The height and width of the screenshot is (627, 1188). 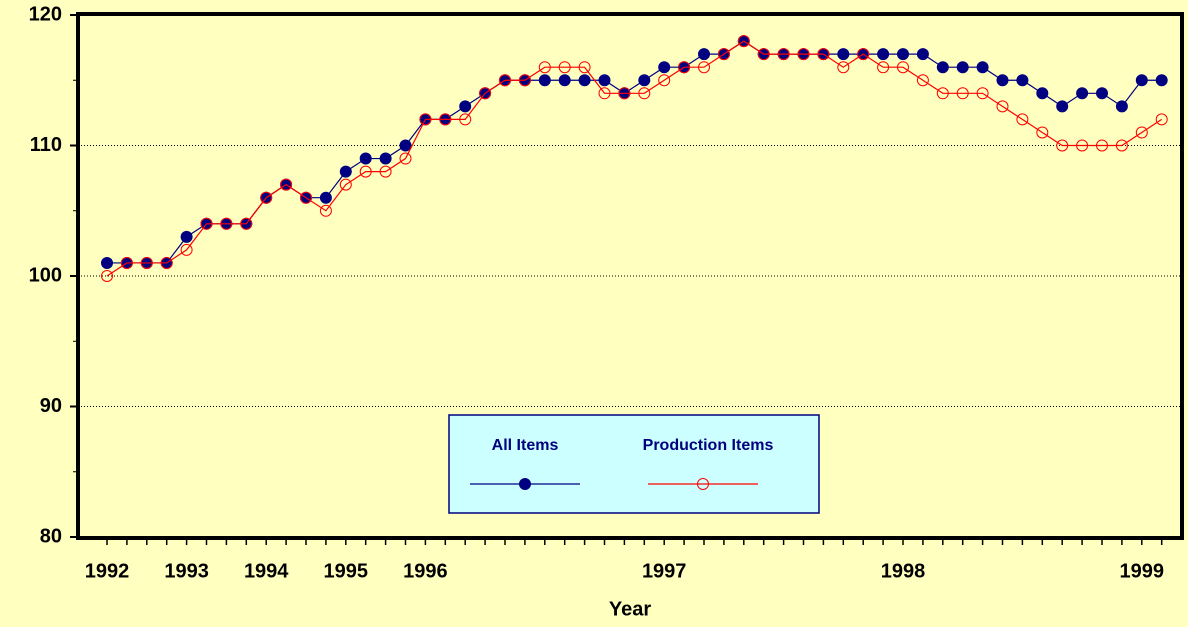 I want to click on x-axis-label: Year, so click(x=630, y=609).